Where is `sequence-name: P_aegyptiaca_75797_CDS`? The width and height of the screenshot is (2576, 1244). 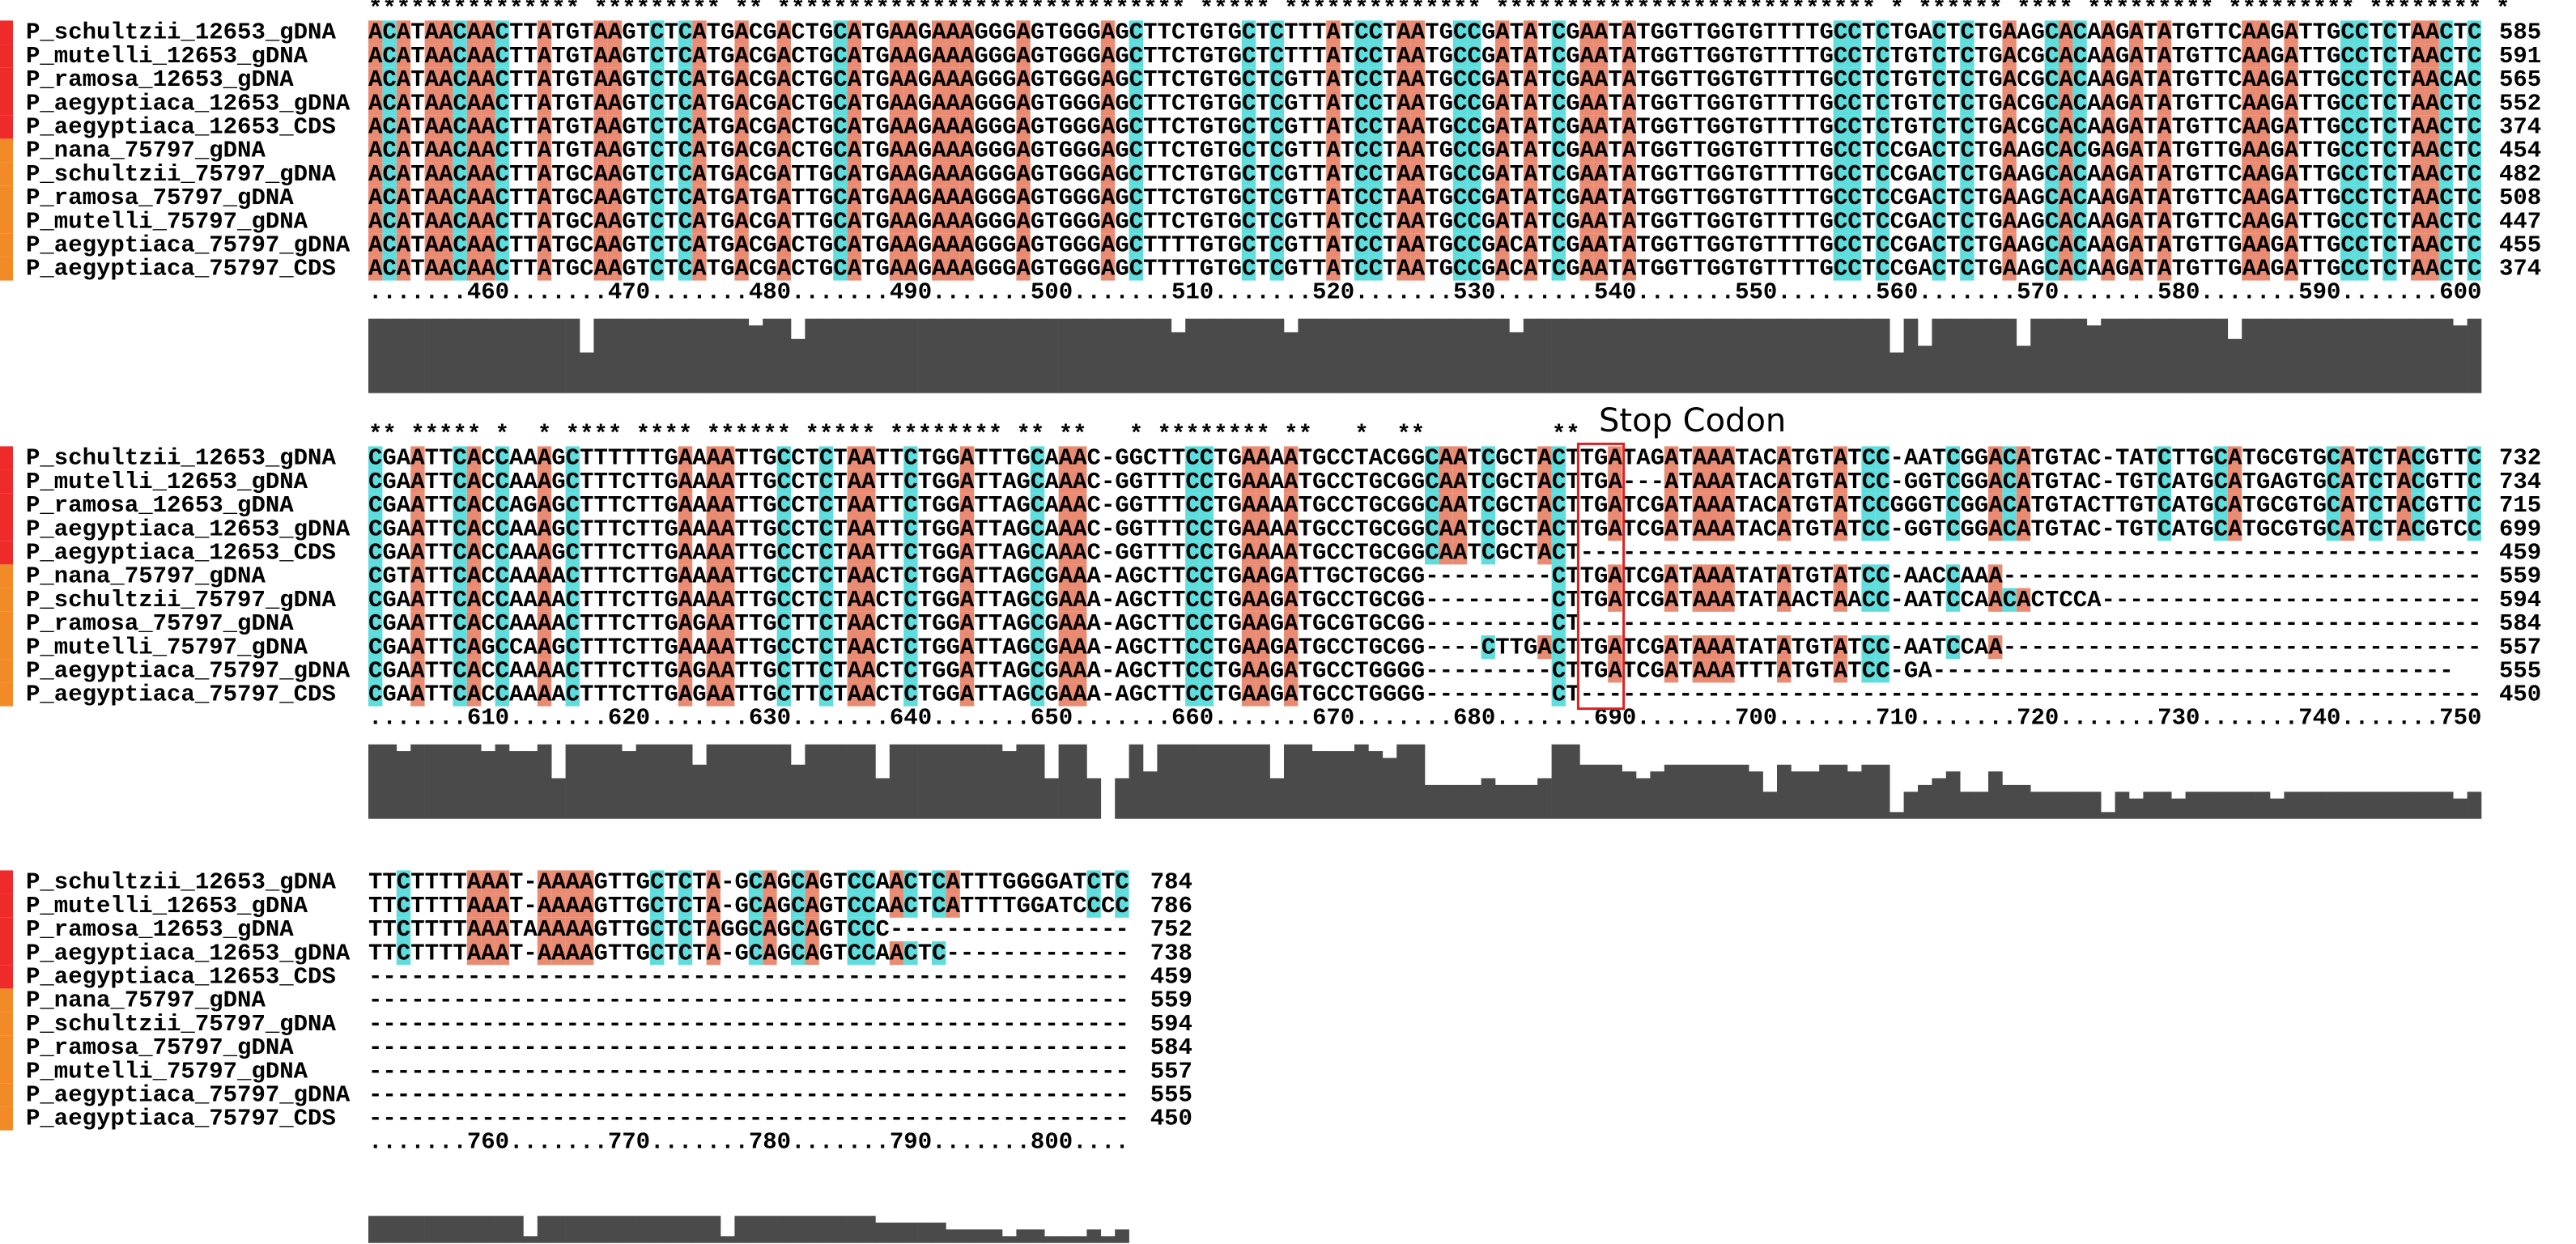
sequence-name: P_aegyptiaca_75797_CDS is located at coordinates (181, 269).